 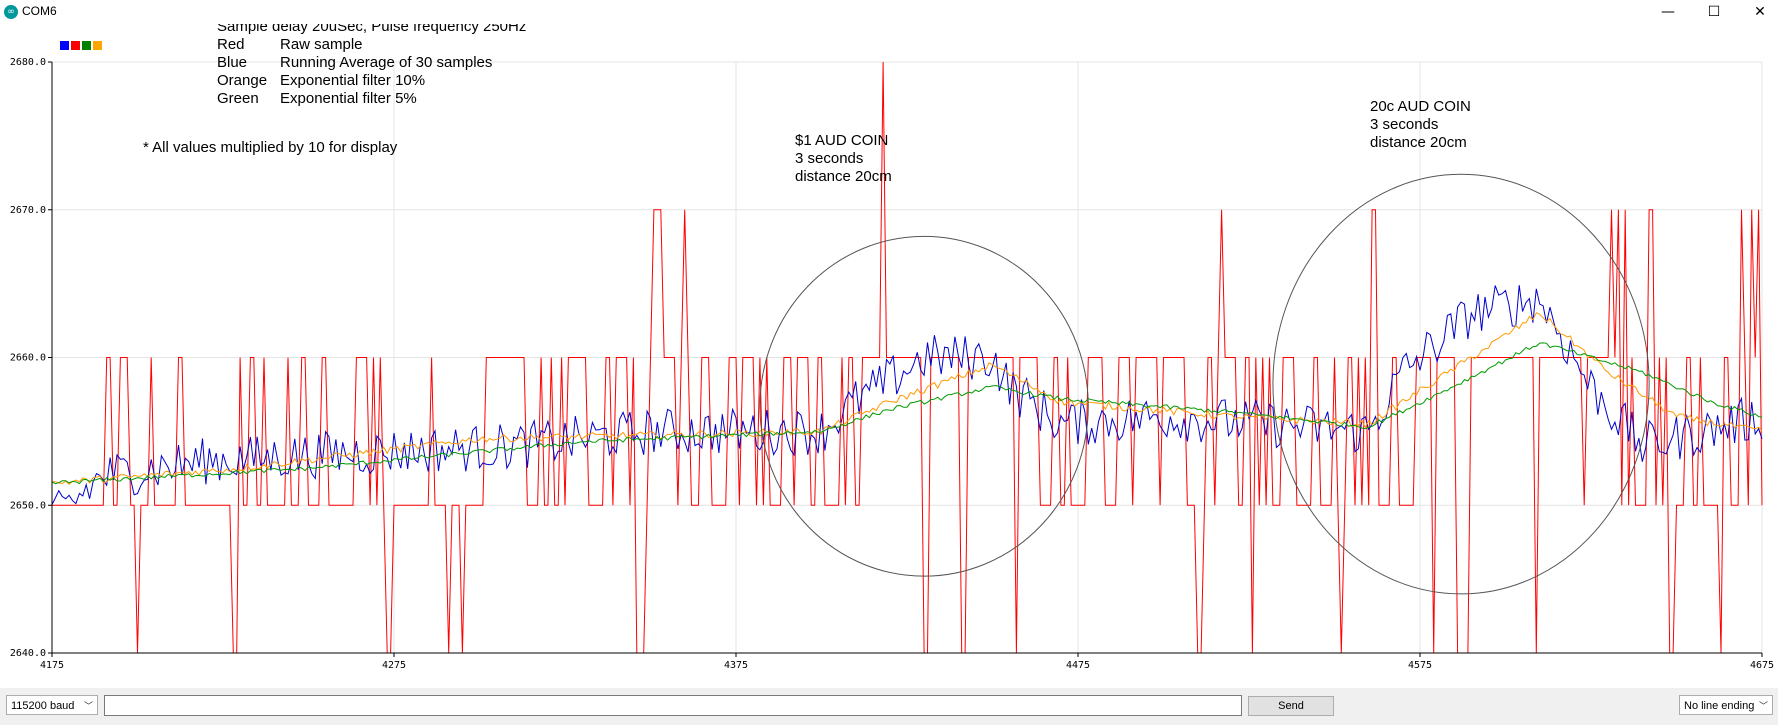 What do you see at coordinates (352, 80) in the screenshot?
I see `info-text: Exponential filter 10%` at bounding box center [352, 80].